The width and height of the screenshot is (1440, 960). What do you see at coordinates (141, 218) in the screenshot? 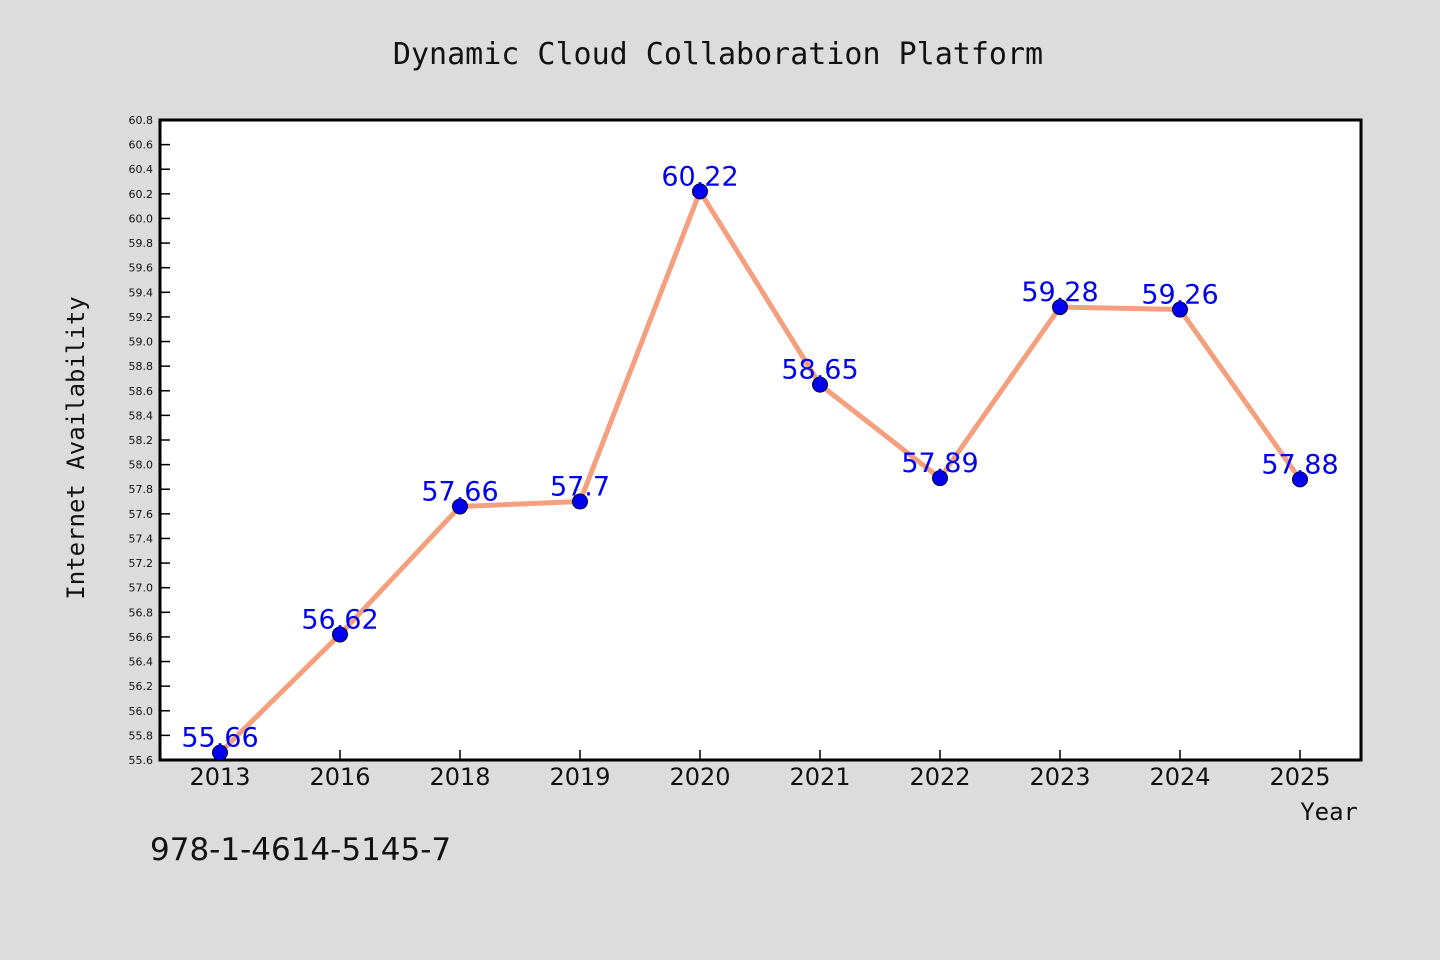
I see `y-tick-label: 60.0` at bounding box center [141, 218].